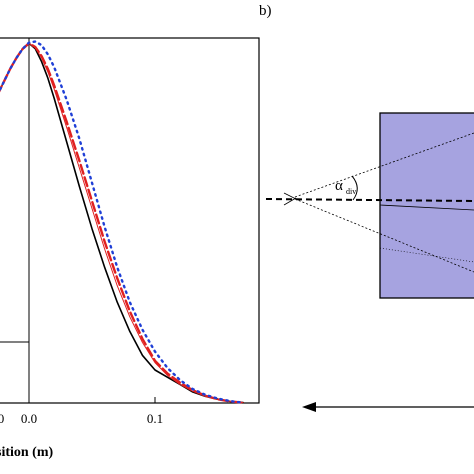 The image size is (474, 474). I want to click on alpha-label: α, so click(339, 186).